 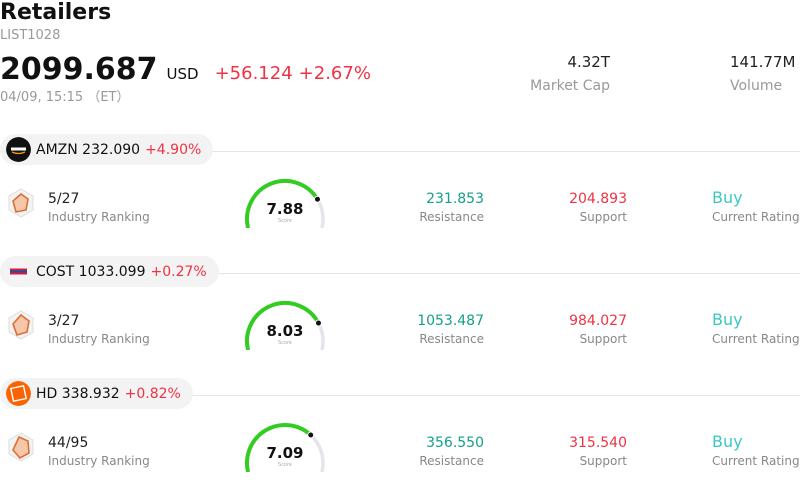 What do you see at coordinates (598, 199) in the screenshot?
I see `support-value: 204.893` at bounding box center [598, 199].